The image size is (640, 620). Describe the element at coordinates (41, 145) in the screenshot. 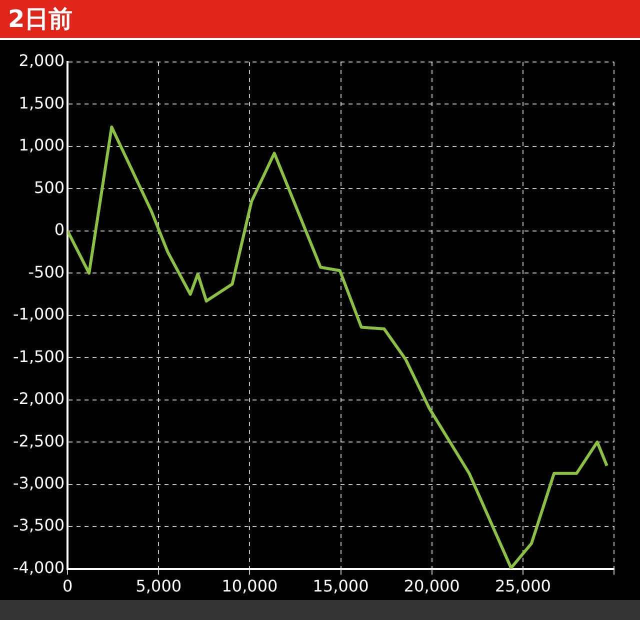

I see `y-tick-label: 1,000` at that location.